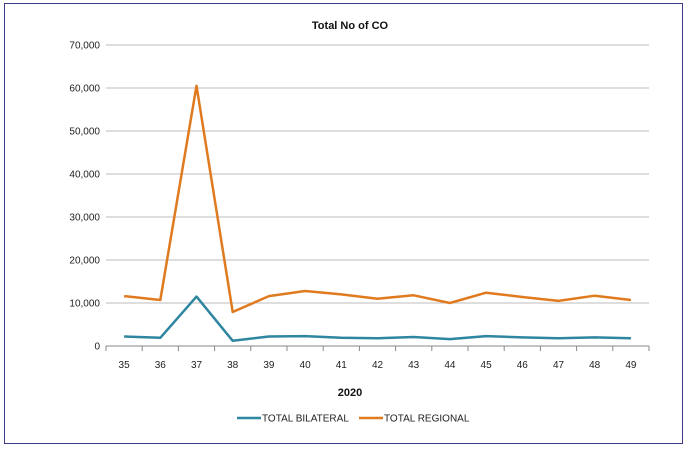 This screenshot has width=689, height=449. Describe the element at coordinates (595, 365) in the screenshot. I see `x-tick-label: 48` at that location.